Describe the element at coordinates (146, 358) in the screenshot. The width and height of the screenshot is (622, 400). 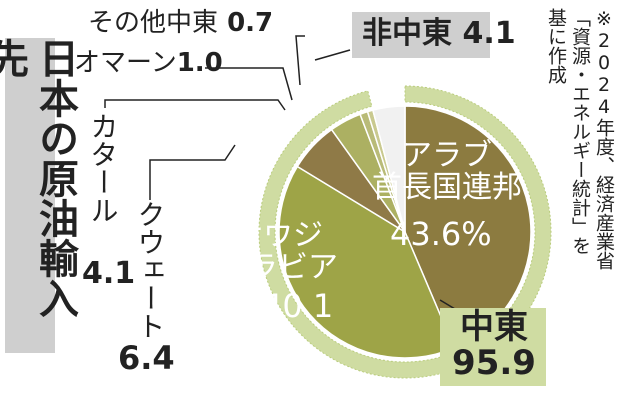
I see `value-label: 6.4` at that location.